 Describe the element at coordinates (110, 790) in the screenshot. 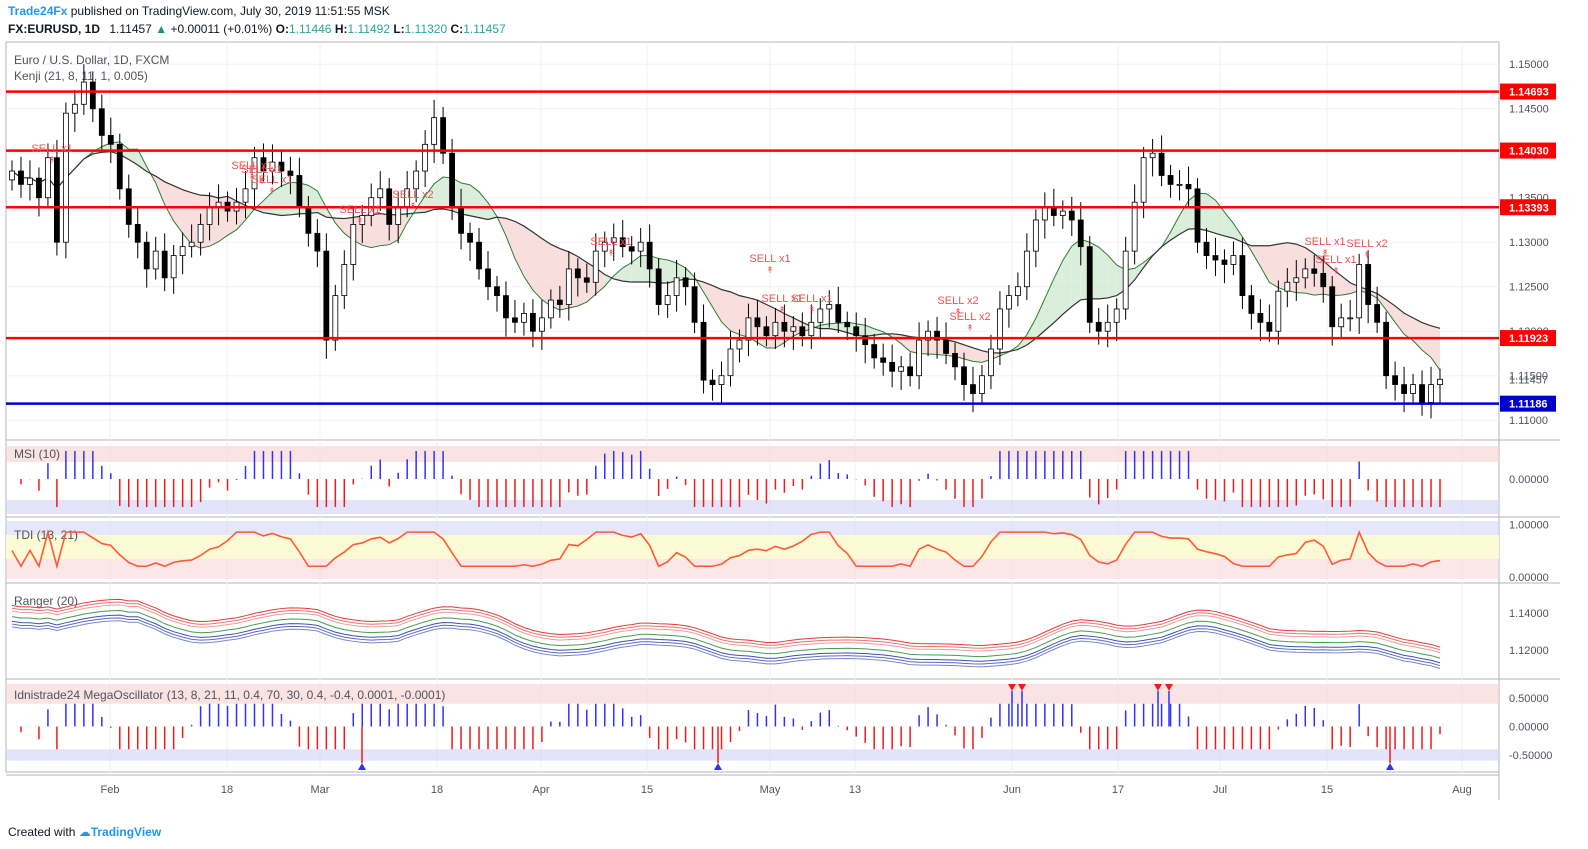

I see `x-tick-label: Feb` at that location.